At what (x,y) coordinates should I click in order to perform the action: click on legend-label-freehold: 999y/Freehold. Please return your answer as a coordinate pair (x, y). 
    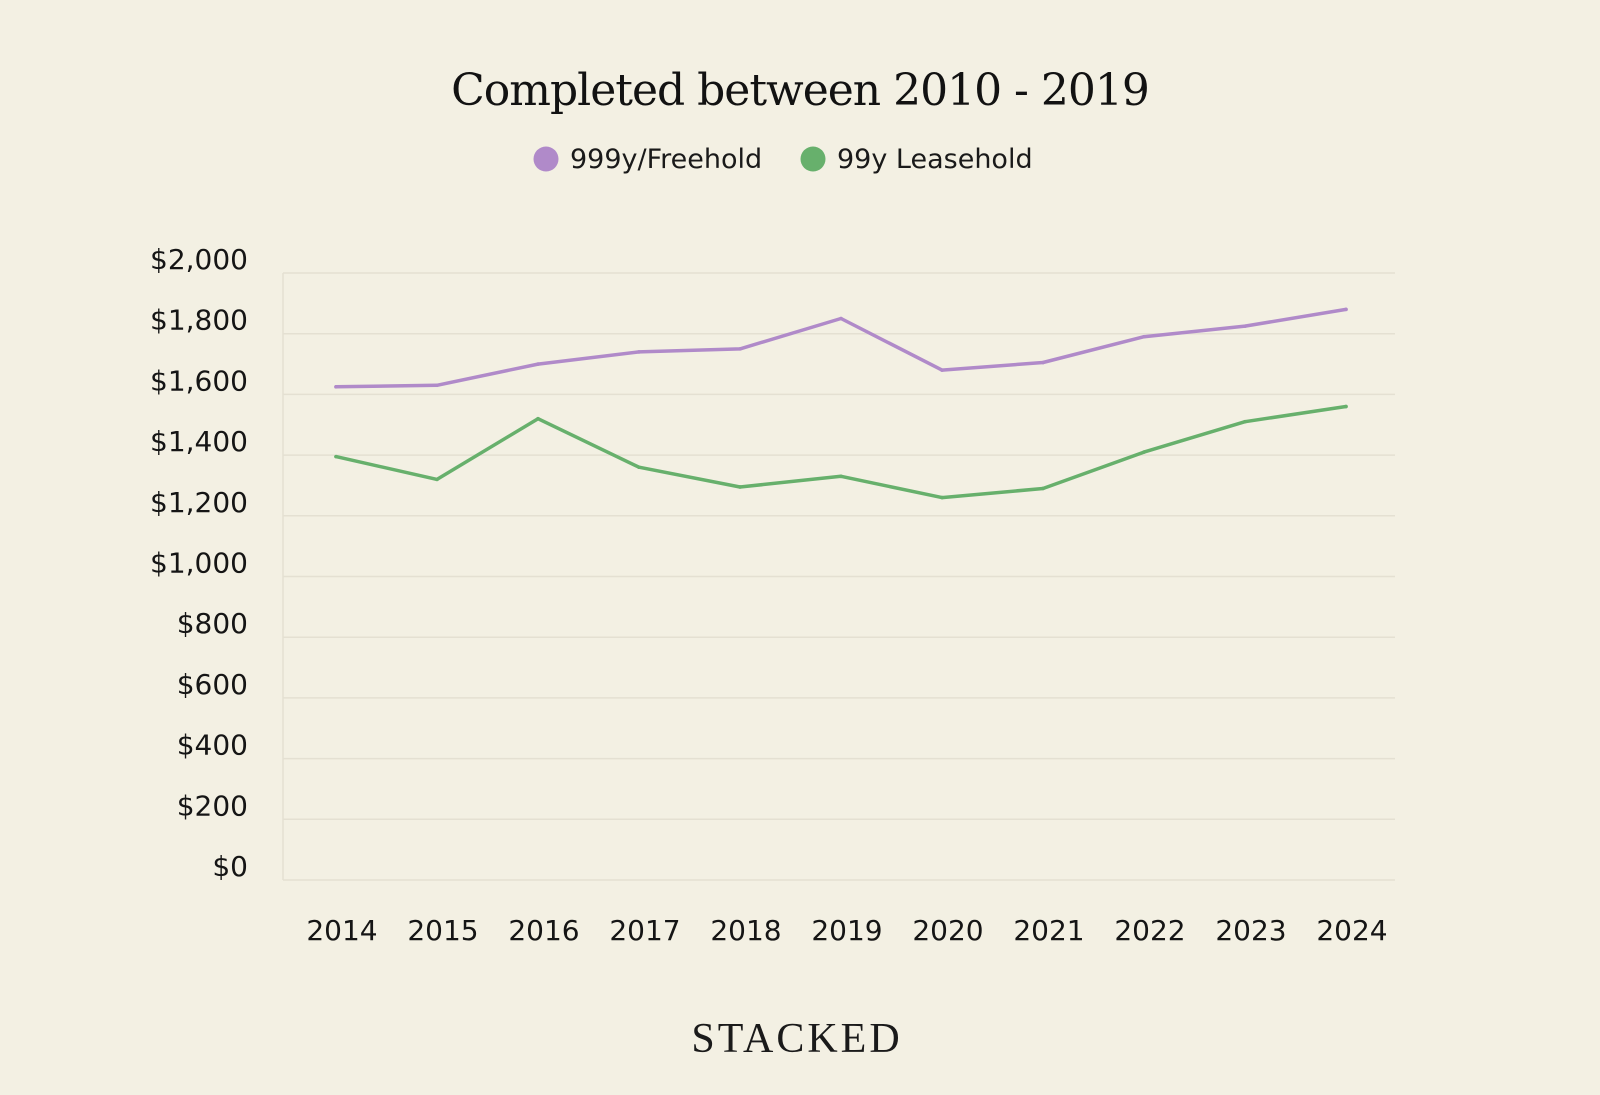
    Looking at the image, I should click on (666, 159).